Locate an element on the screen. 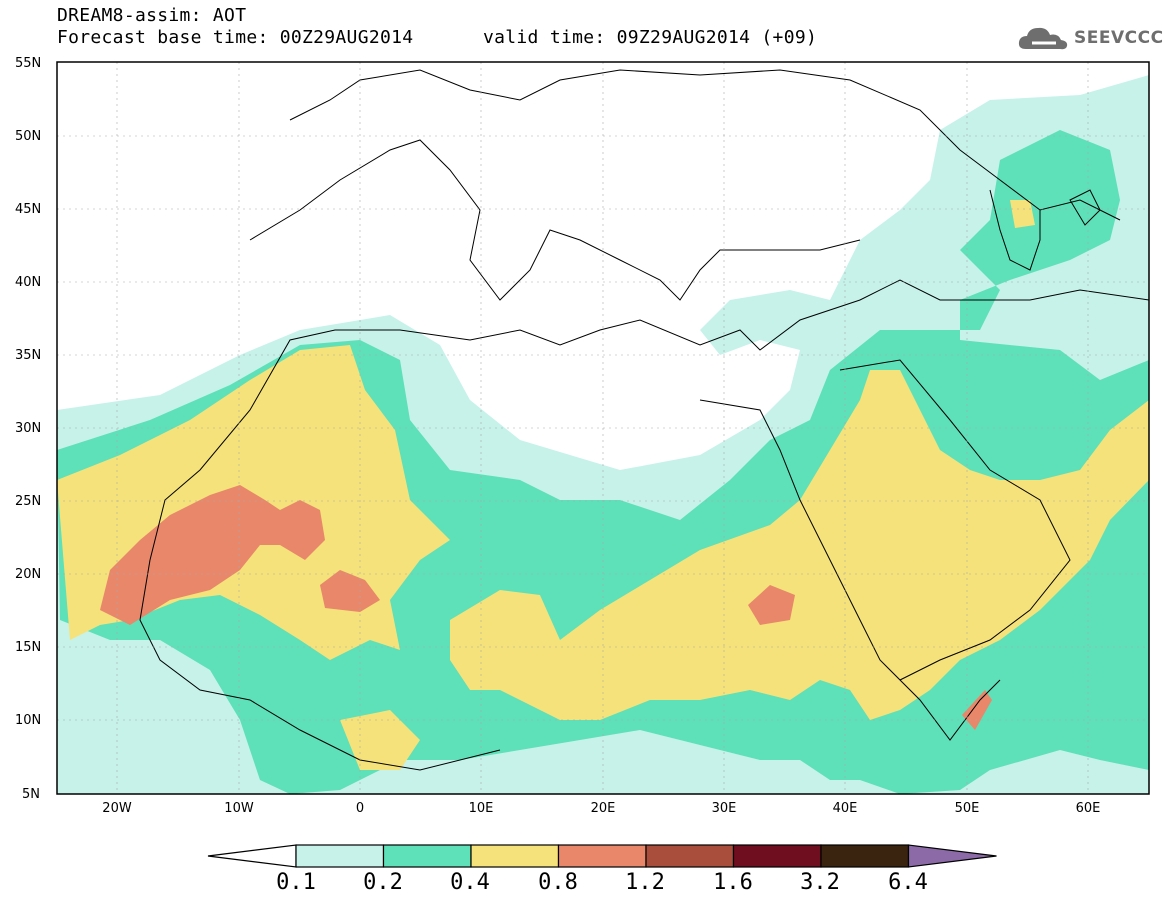  lon-tick-label: 10E is located at coordinates (481, 808).